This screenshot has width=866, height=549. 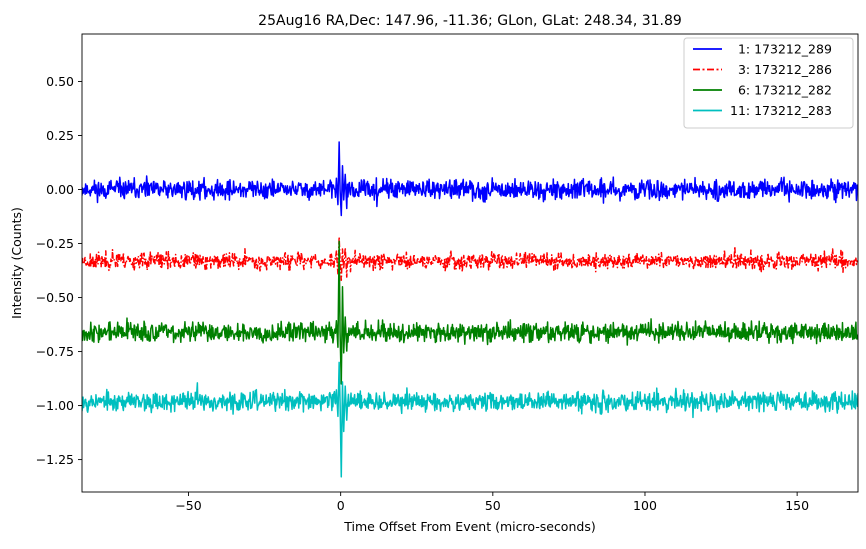 What do you see at coordinates (60, 135) in the screenshot?
I see `y-tick-label: 0.25` at bounding box center [60, 135].